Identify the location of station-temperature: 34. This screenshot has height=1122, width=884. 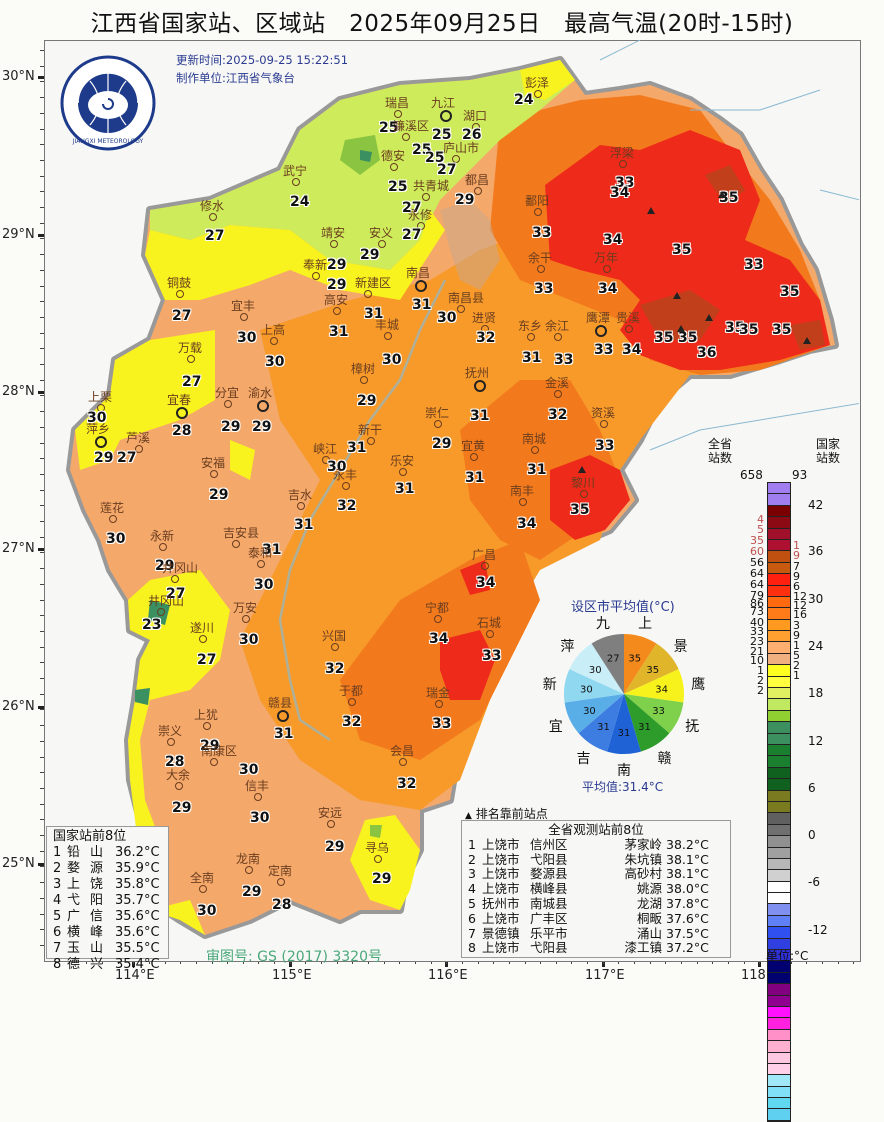
(613, 240).